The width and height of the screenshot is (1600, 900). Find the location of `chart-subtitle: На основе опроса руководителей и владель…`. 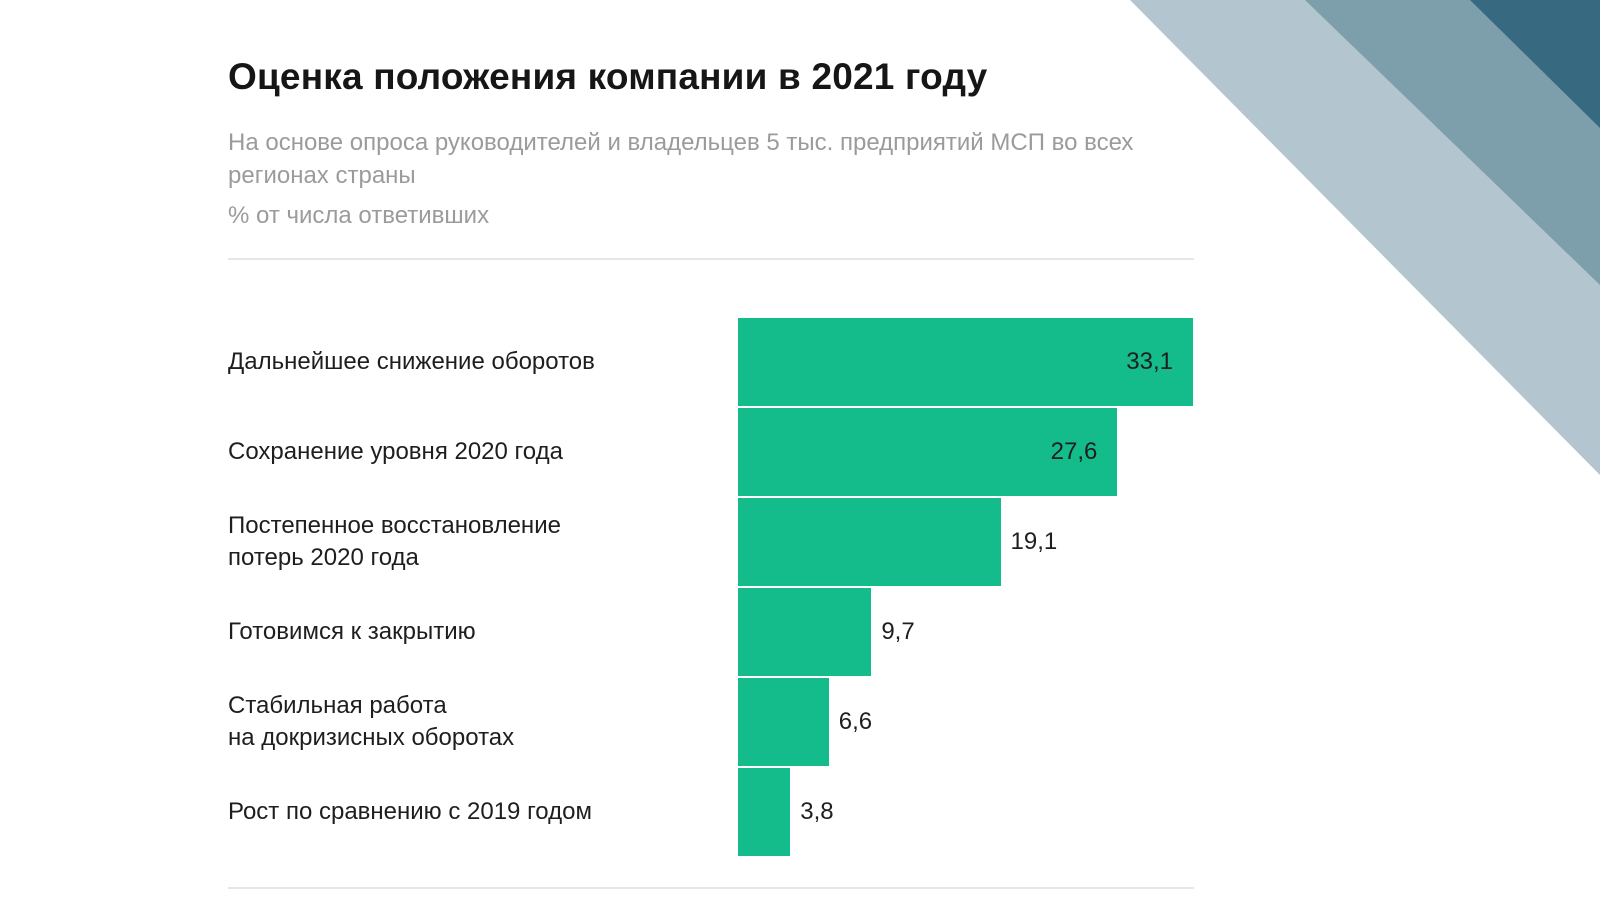

chart-subtitle: На основе опроса руководителей и владель… is located at coordinates (681, 159).